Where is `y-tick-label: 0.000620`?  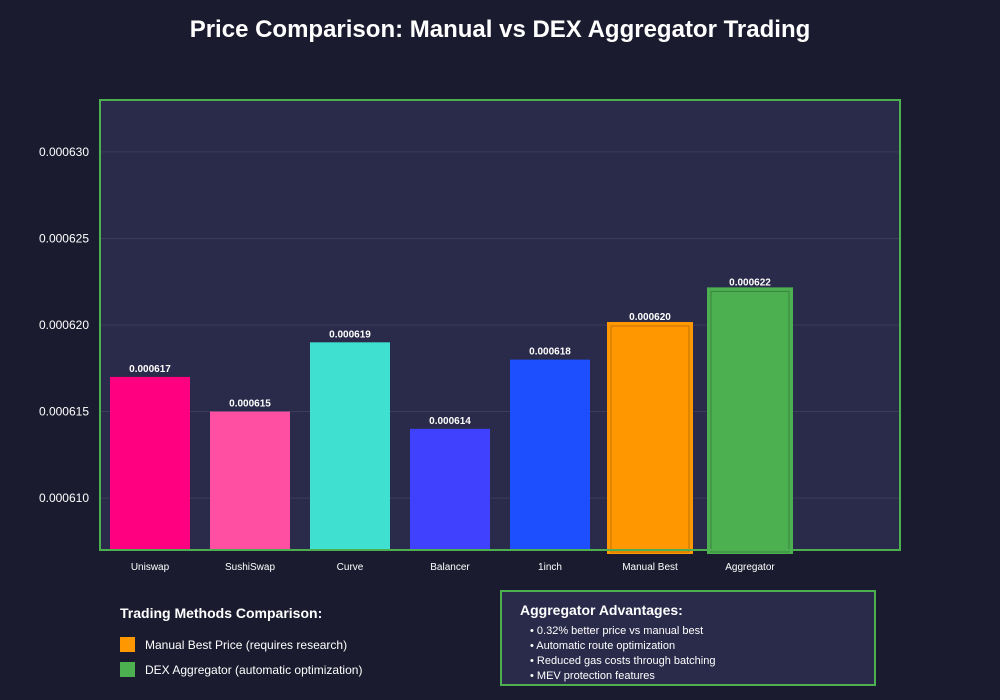 y-tick-label: 0.000620 is located at coordinates (64, 325).